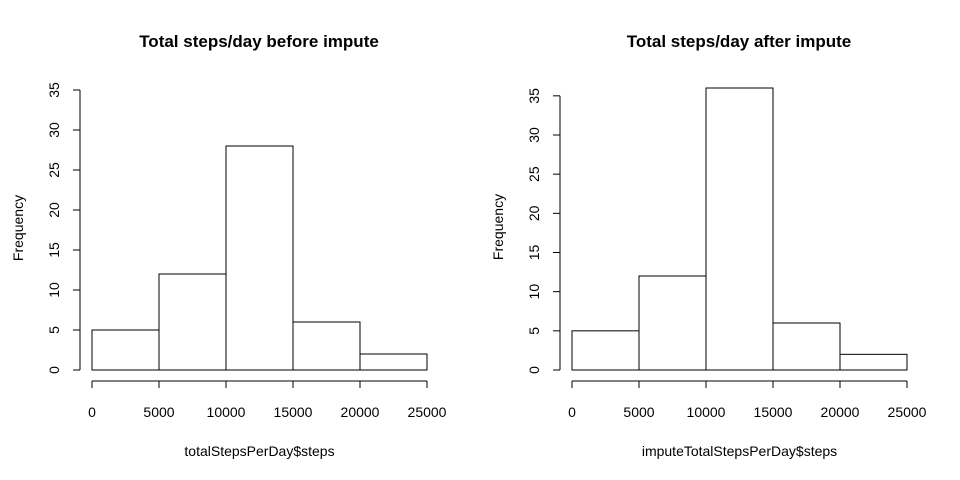  What do you see at coordinates (739, 451) in the screenshot?
I see `x-axis-label: imputeTotalStepsPerDay$steps` at bounding box center [739, 451].